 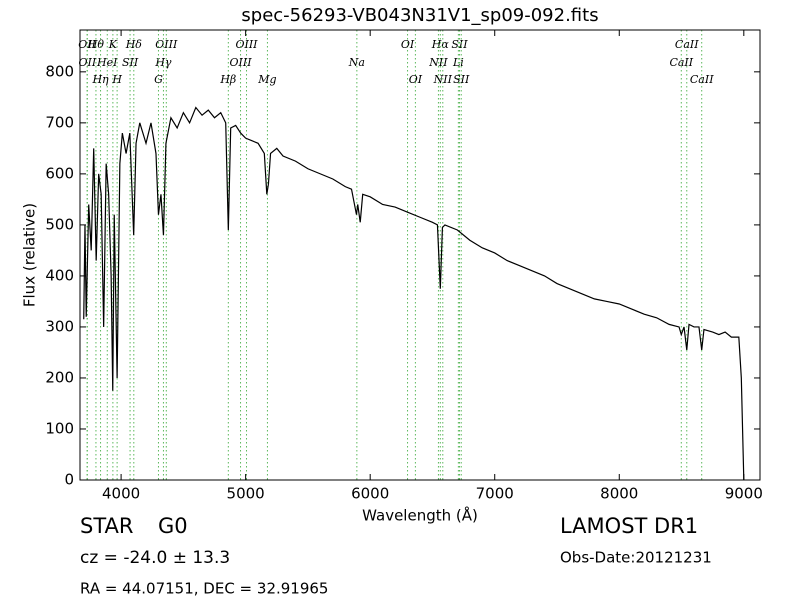 I want to click on y-tick-label: 400, so click(x=59, y=275).